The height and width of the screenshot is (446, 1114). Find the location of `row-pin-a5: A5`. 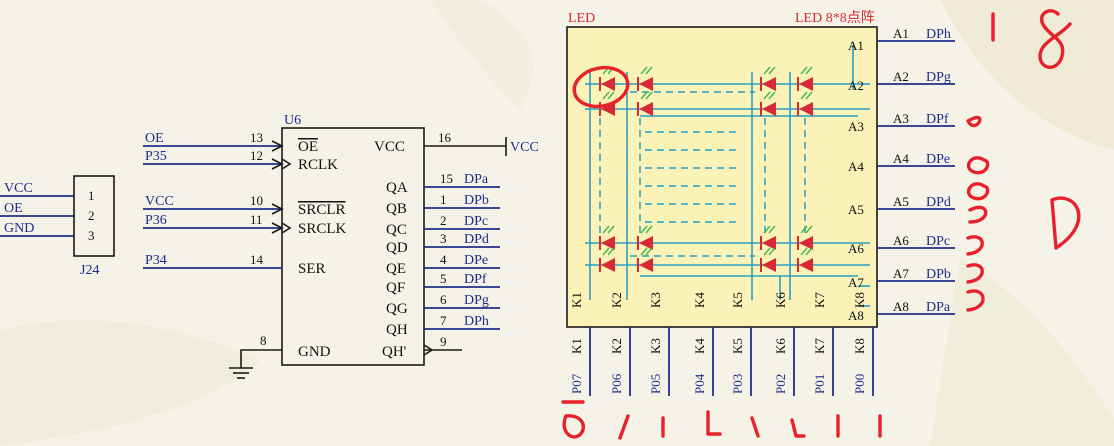

row-pin-a5: A5 is located at coordinates (856, 209).